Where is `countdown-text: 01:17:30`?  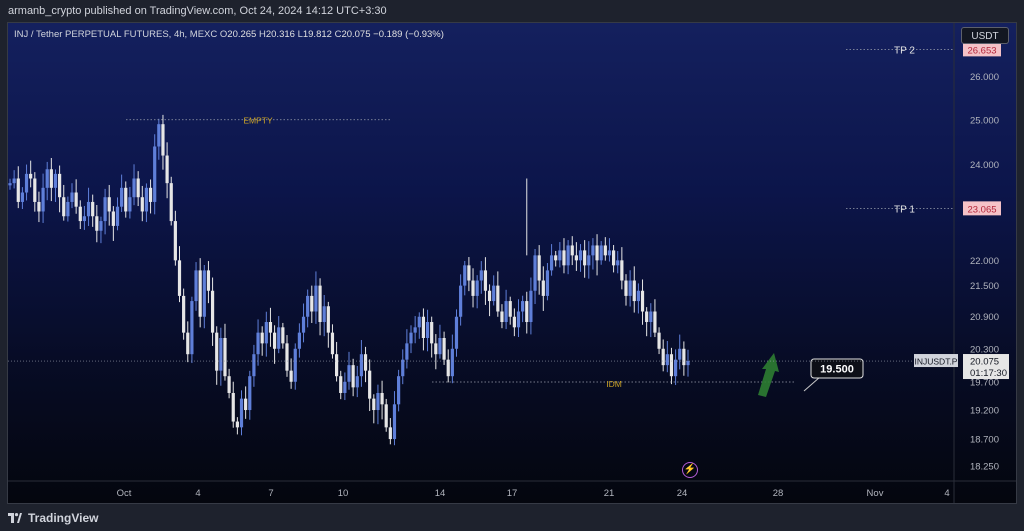 countdown-text: 01:17:30 is located at coordinates (988, 373).